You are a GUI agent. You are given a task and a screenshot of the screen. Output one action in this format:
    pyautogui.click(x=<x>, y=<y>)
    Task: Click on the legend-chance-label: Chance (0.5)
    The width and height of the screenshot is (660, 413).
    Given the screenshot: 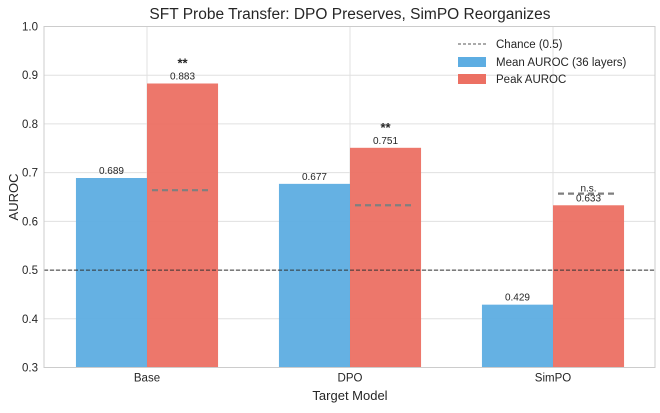 What is the action you would take?
    pyautogui.click(x=529, y=45)
    